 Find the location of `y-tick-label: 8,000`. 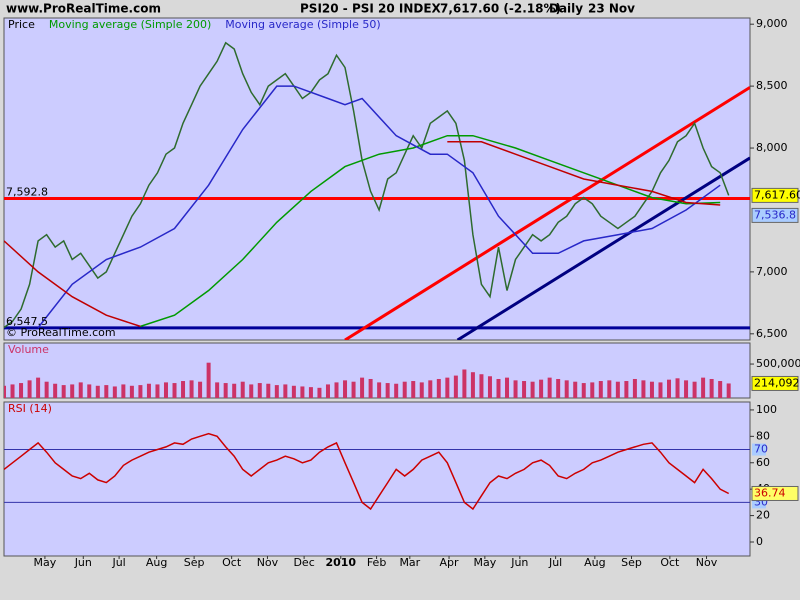

y-tick-label: 8,000 is located at coordinates (772, 147).